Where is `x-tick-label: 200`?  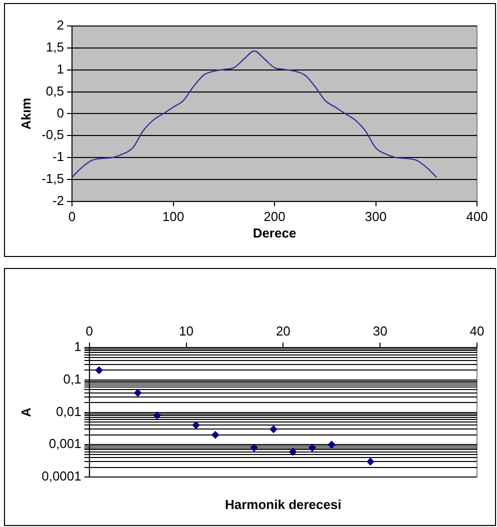 x-tick-label: 200 is located at coordinates (275, 216).